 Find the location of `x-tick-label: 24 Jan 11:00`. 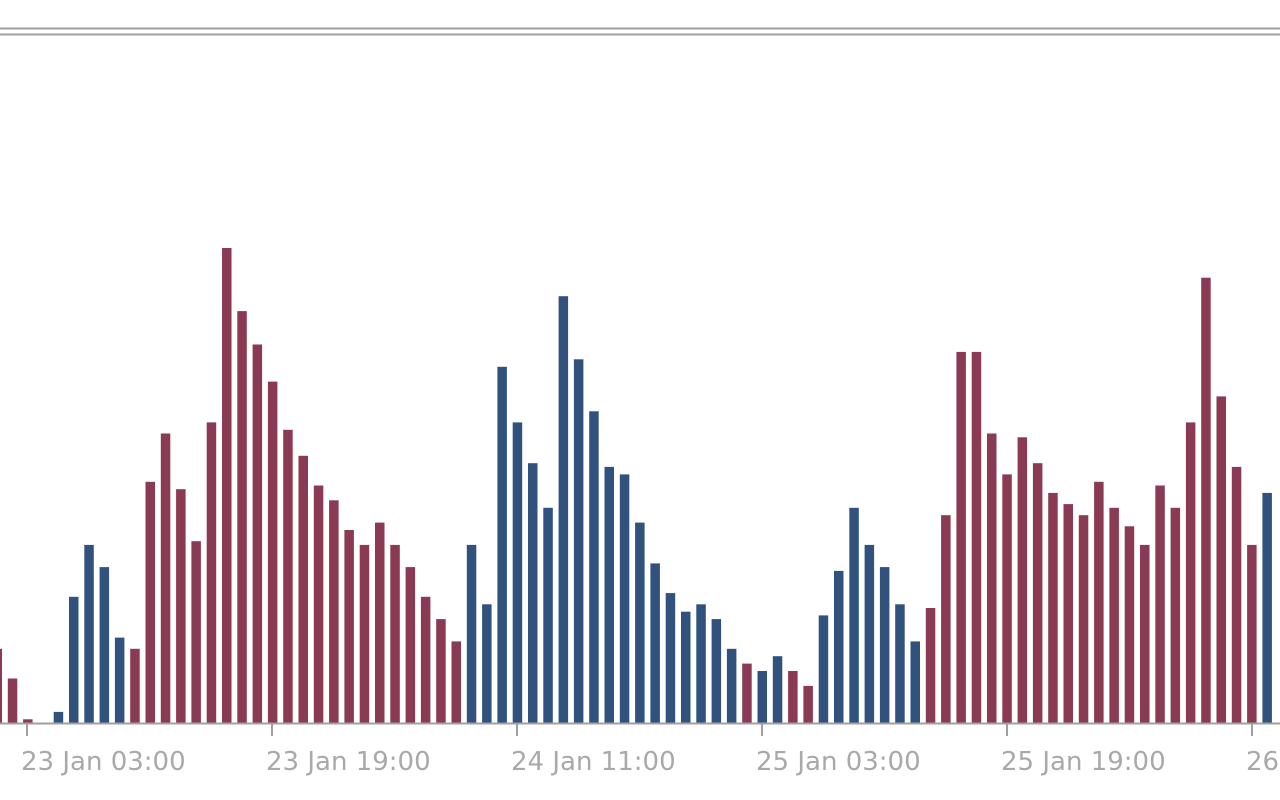

x-tick-label: 24 Jan 11:00 is located at coordinates (593, 762).